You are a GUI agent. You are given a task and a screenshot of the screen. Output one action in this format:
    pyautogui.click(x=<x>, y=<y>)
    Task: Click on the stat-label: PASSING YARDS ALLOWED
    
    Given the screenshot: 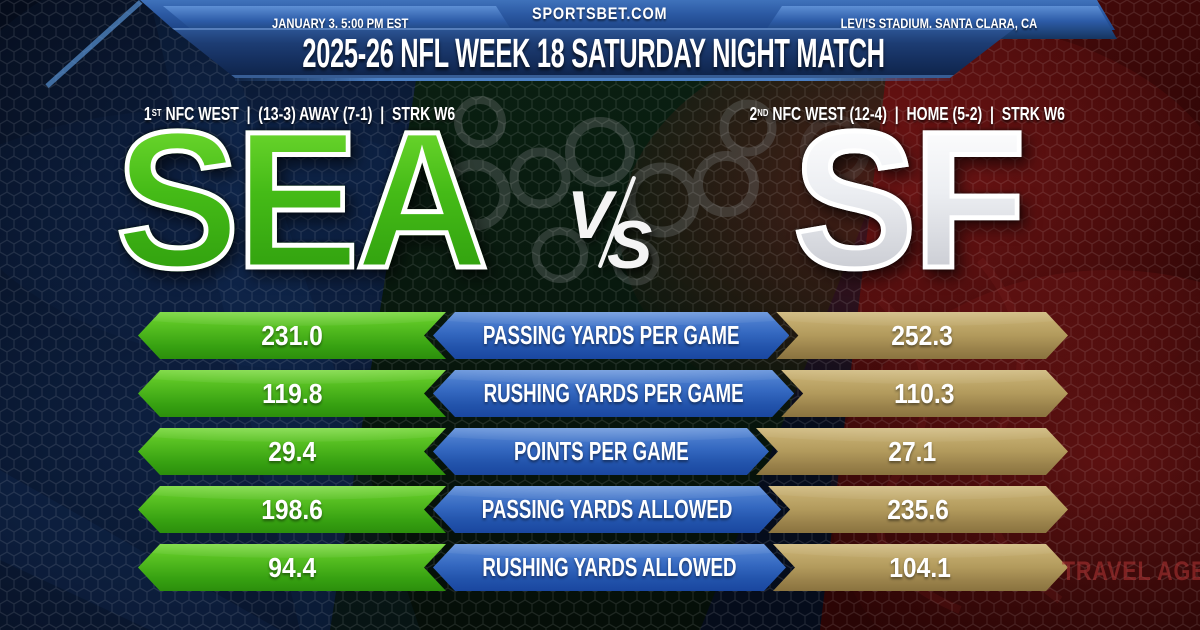 What is the action you would take?
    pyautogui.click(x=607, y=509)
    